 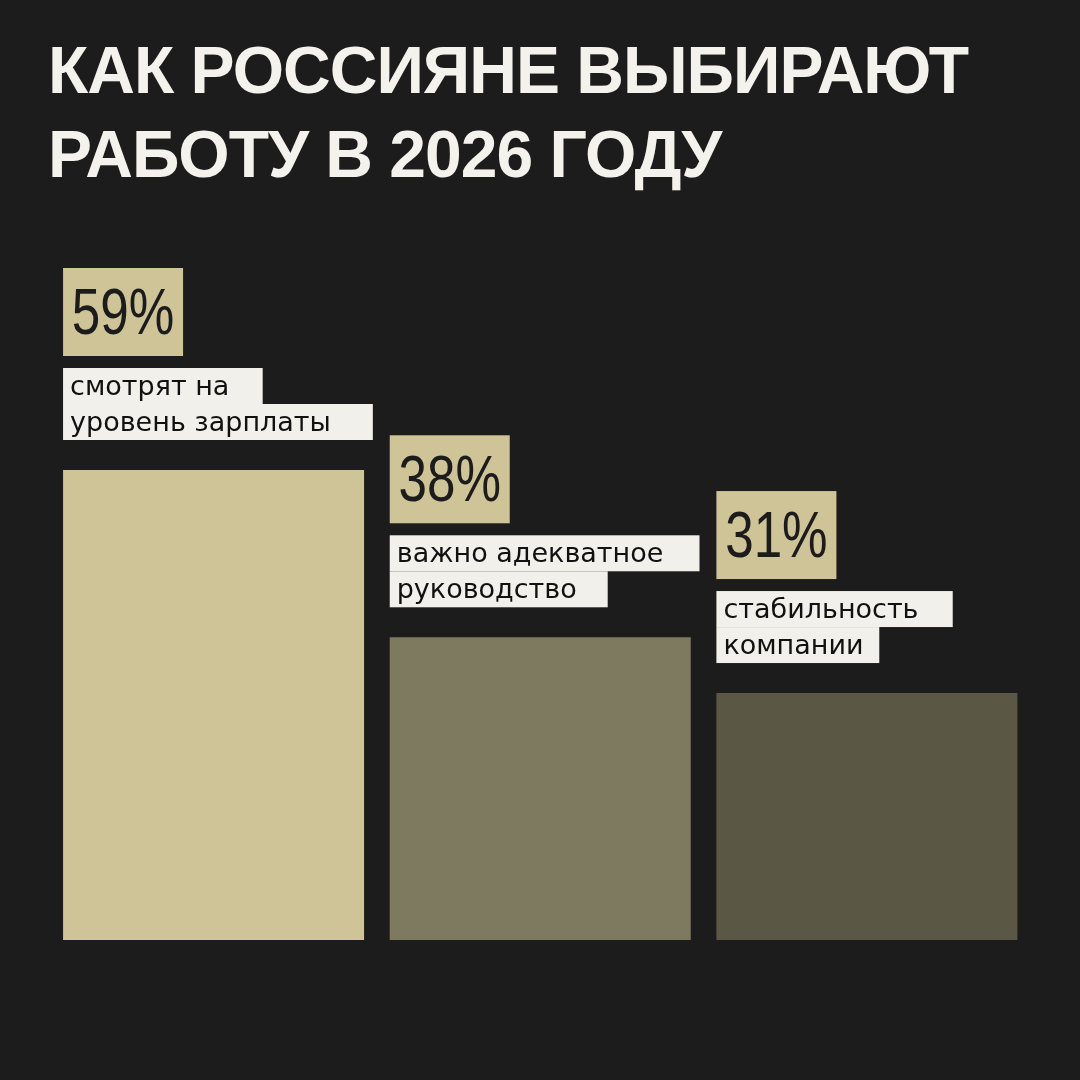 What do you see at coordinates (449, 479) in the screenshot?
I see `data-label: 38%` at bounding box center [449, 479].